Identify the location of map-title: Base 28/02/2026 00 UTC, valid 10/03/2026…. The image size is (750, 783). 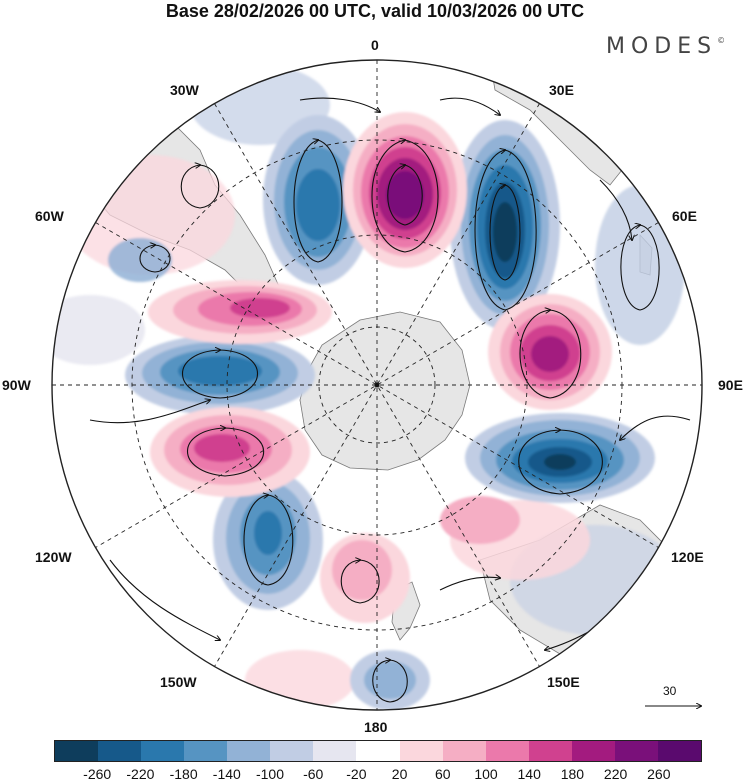
(375, 11).